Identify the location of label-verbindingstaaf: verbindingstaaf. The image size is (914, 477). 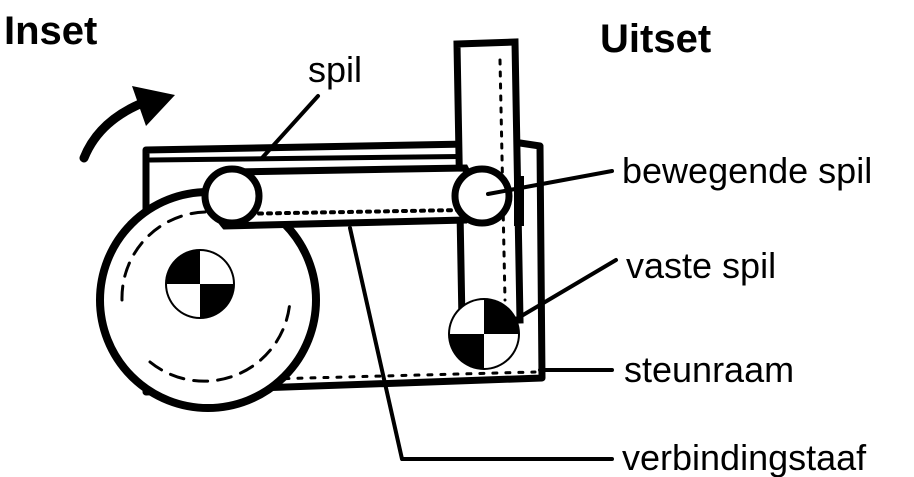
(744, 457).